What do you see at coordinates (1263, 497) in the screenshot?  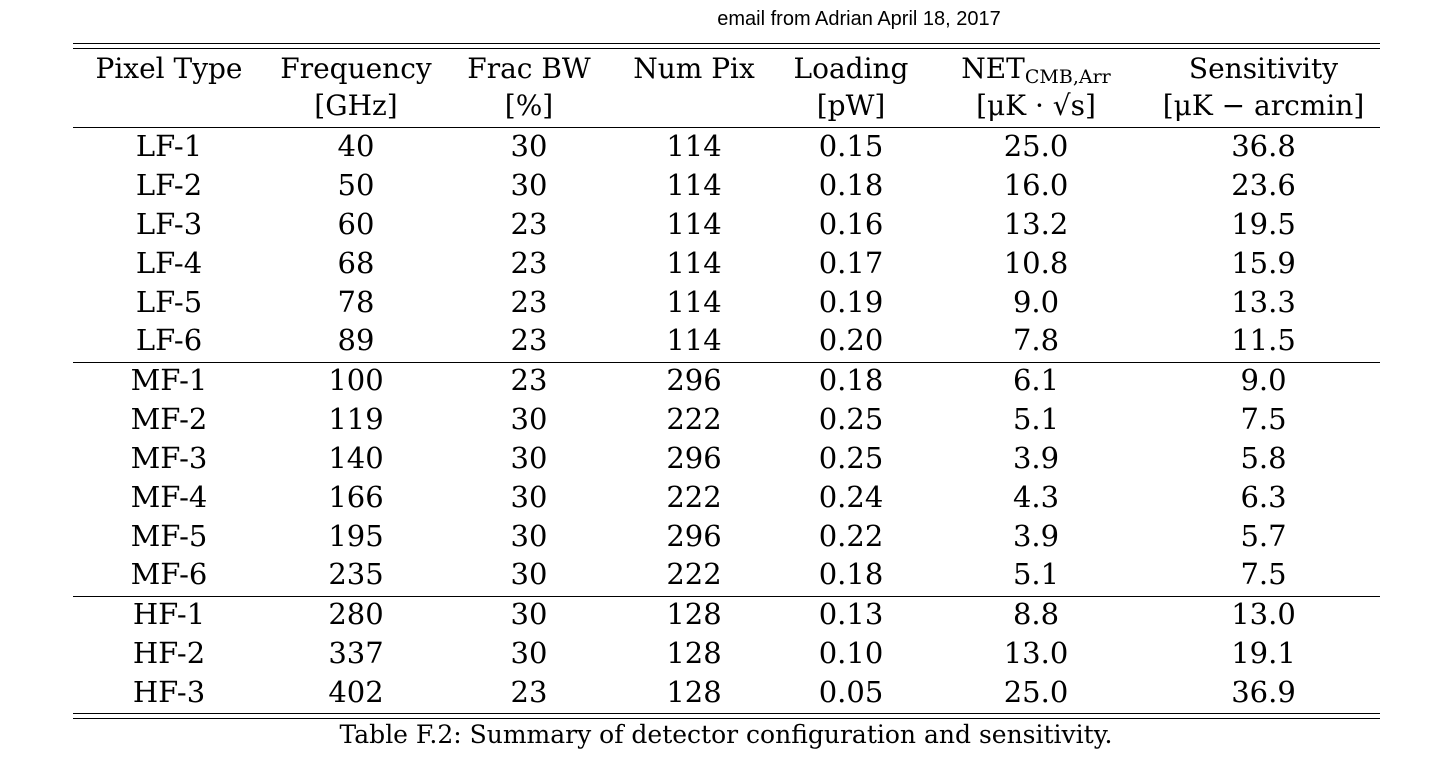 I see `cell-sensitivity: 6.3` at bounding box center [1263, 497].